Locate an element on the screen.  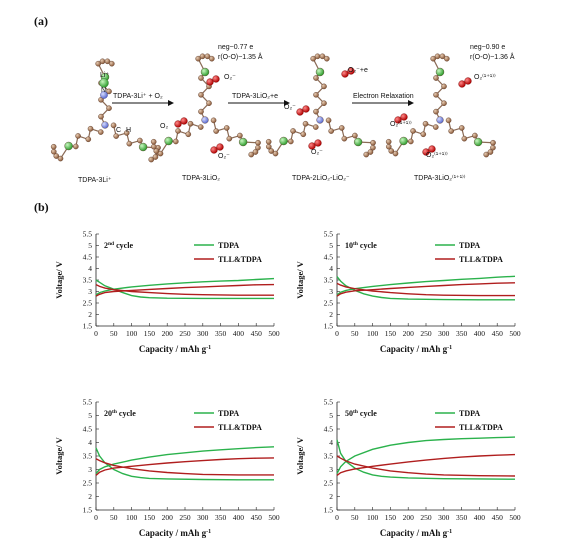
atom-label-o2-f: O₂⁽¹⁺¹⁾⁾ is located at coordinates (485, 77).